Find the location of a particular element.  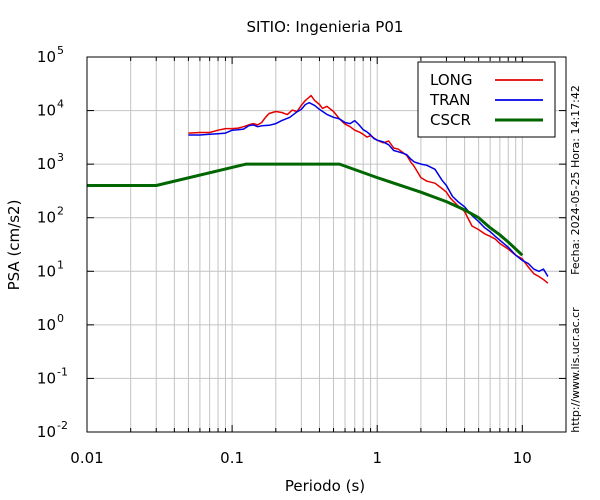

y-tick-exponent: 3 is located at coordinates (60, 157).